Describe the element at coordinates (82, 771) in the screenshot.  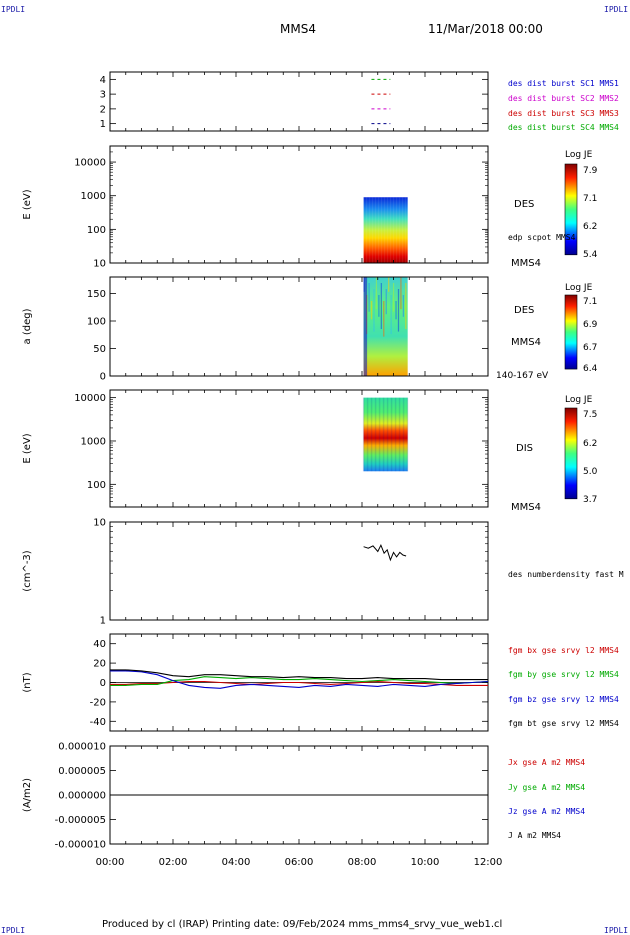
I see `y-tick-label: 0.000005` at that location.